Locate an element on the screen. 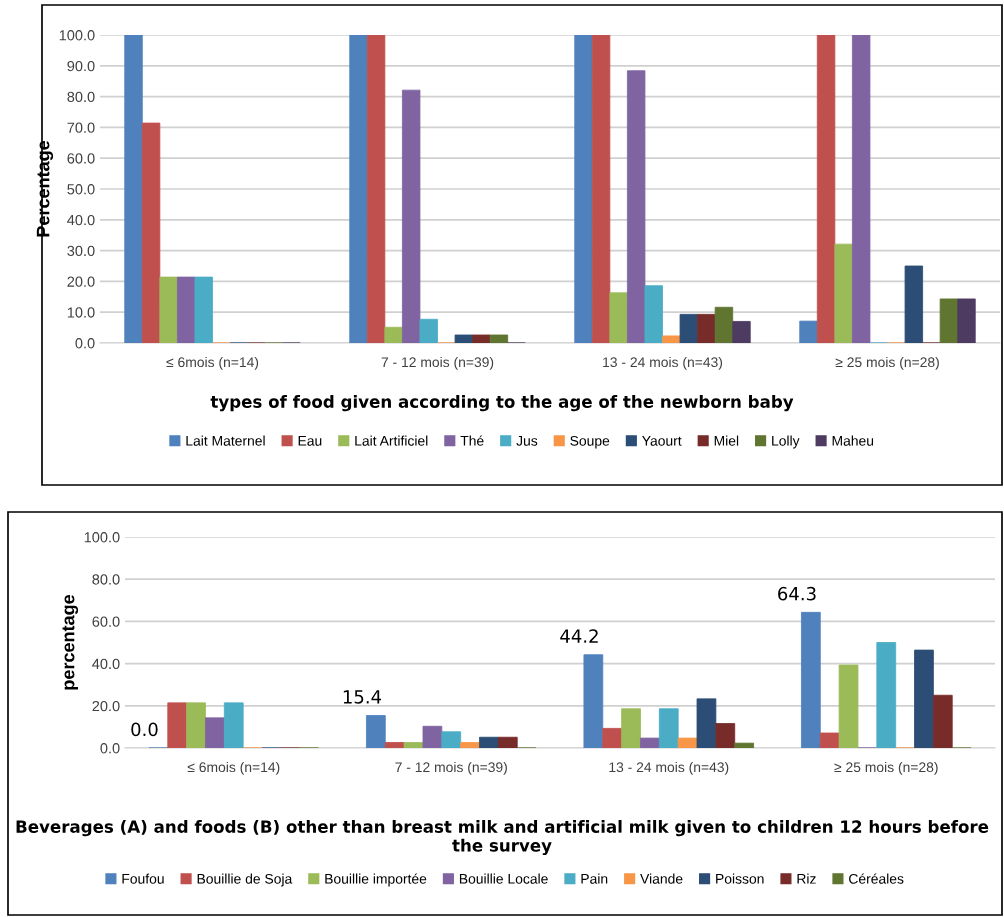 The height and width of the screenshot is (917, 1004). x-tick-label: 7 - 12 mois (n=39) is located at coordinates (451, 768).